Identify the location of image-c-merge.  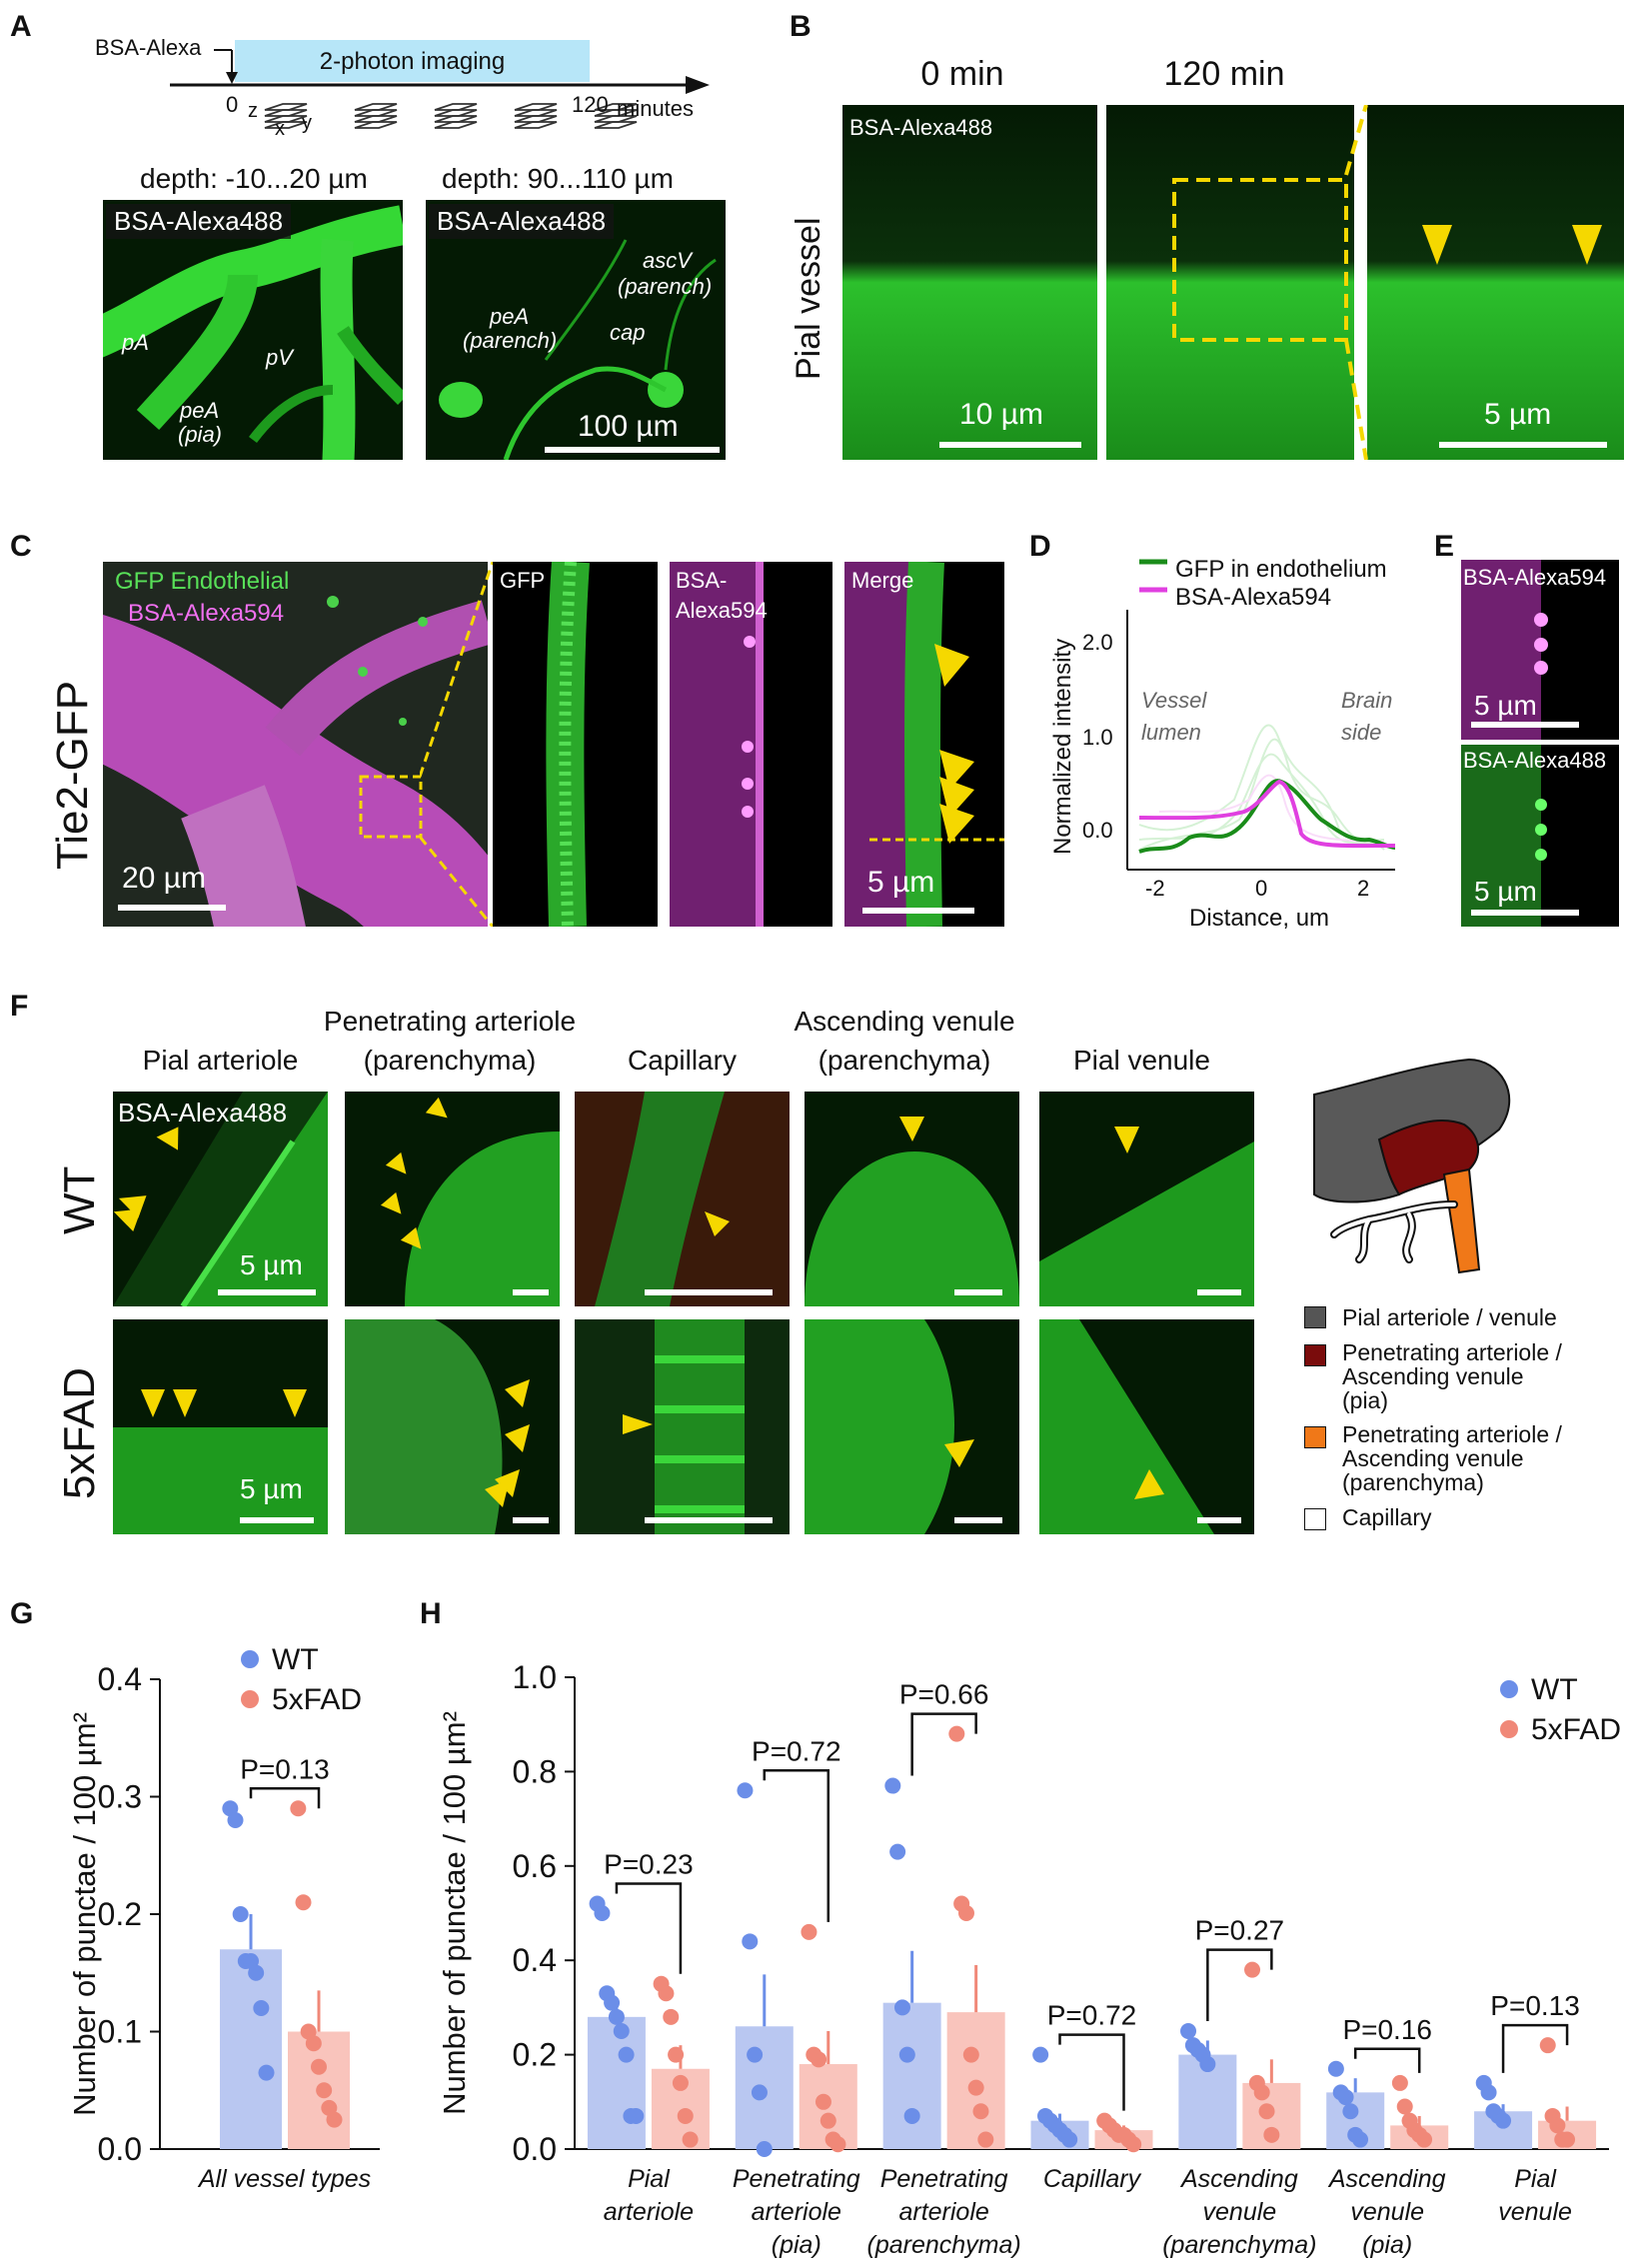
(924, 744).